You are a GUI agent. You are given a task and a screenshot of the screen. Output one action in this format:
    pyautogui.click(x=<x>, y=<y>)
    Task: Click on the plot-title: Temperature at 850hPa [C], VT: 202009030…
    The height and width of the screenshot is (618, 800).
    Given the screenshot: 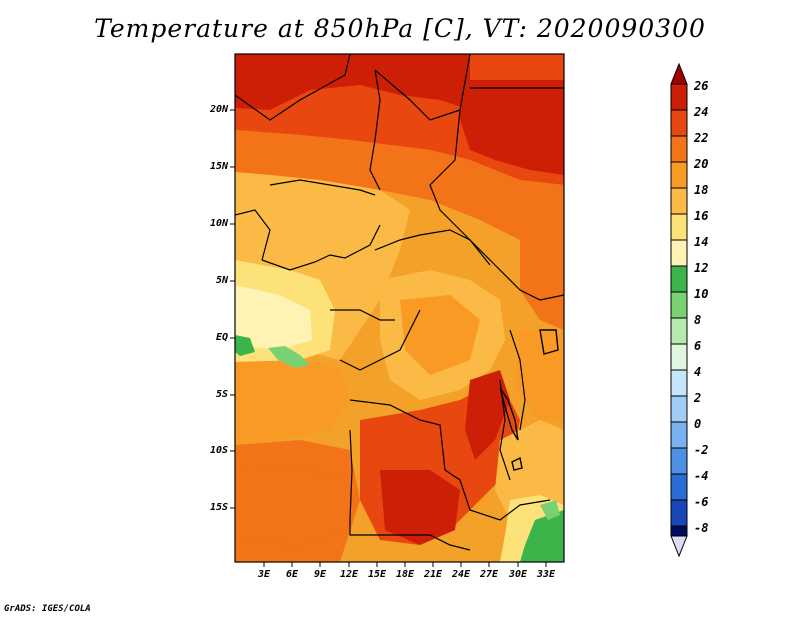 What is the action you would take?
    pyautogui.click(x=400, y=28)
    